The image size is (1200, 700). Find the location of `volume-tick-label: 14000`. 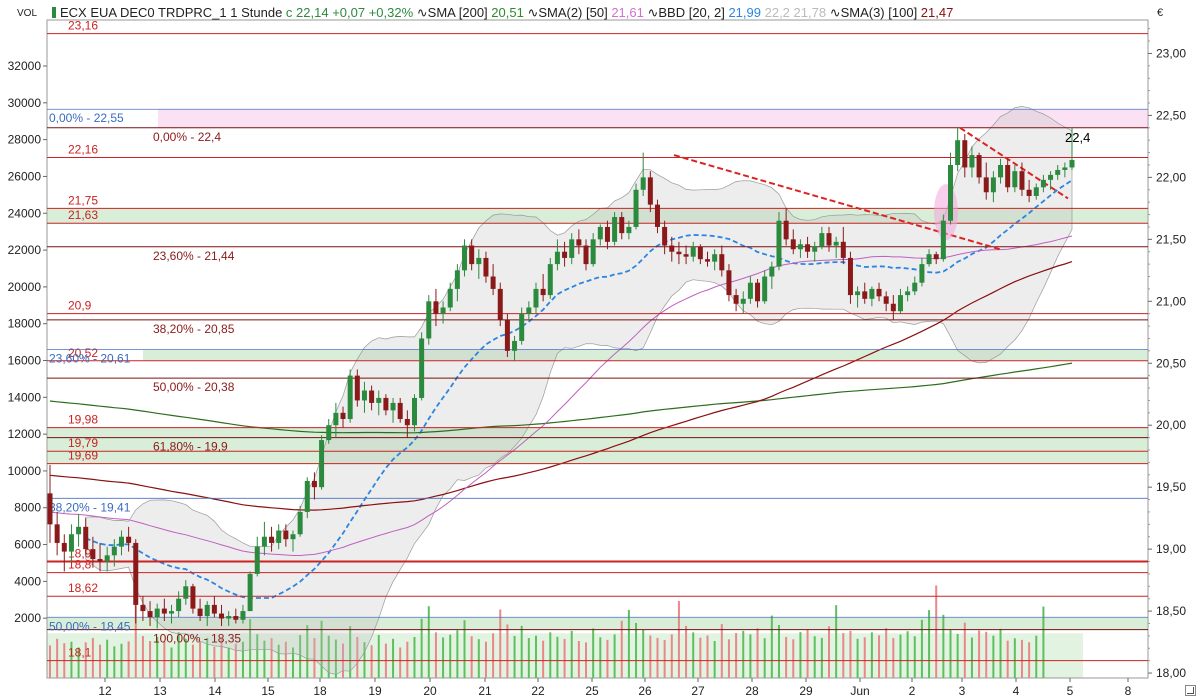

volume-tick-label: 14000 is located at coordinates (25, 397).